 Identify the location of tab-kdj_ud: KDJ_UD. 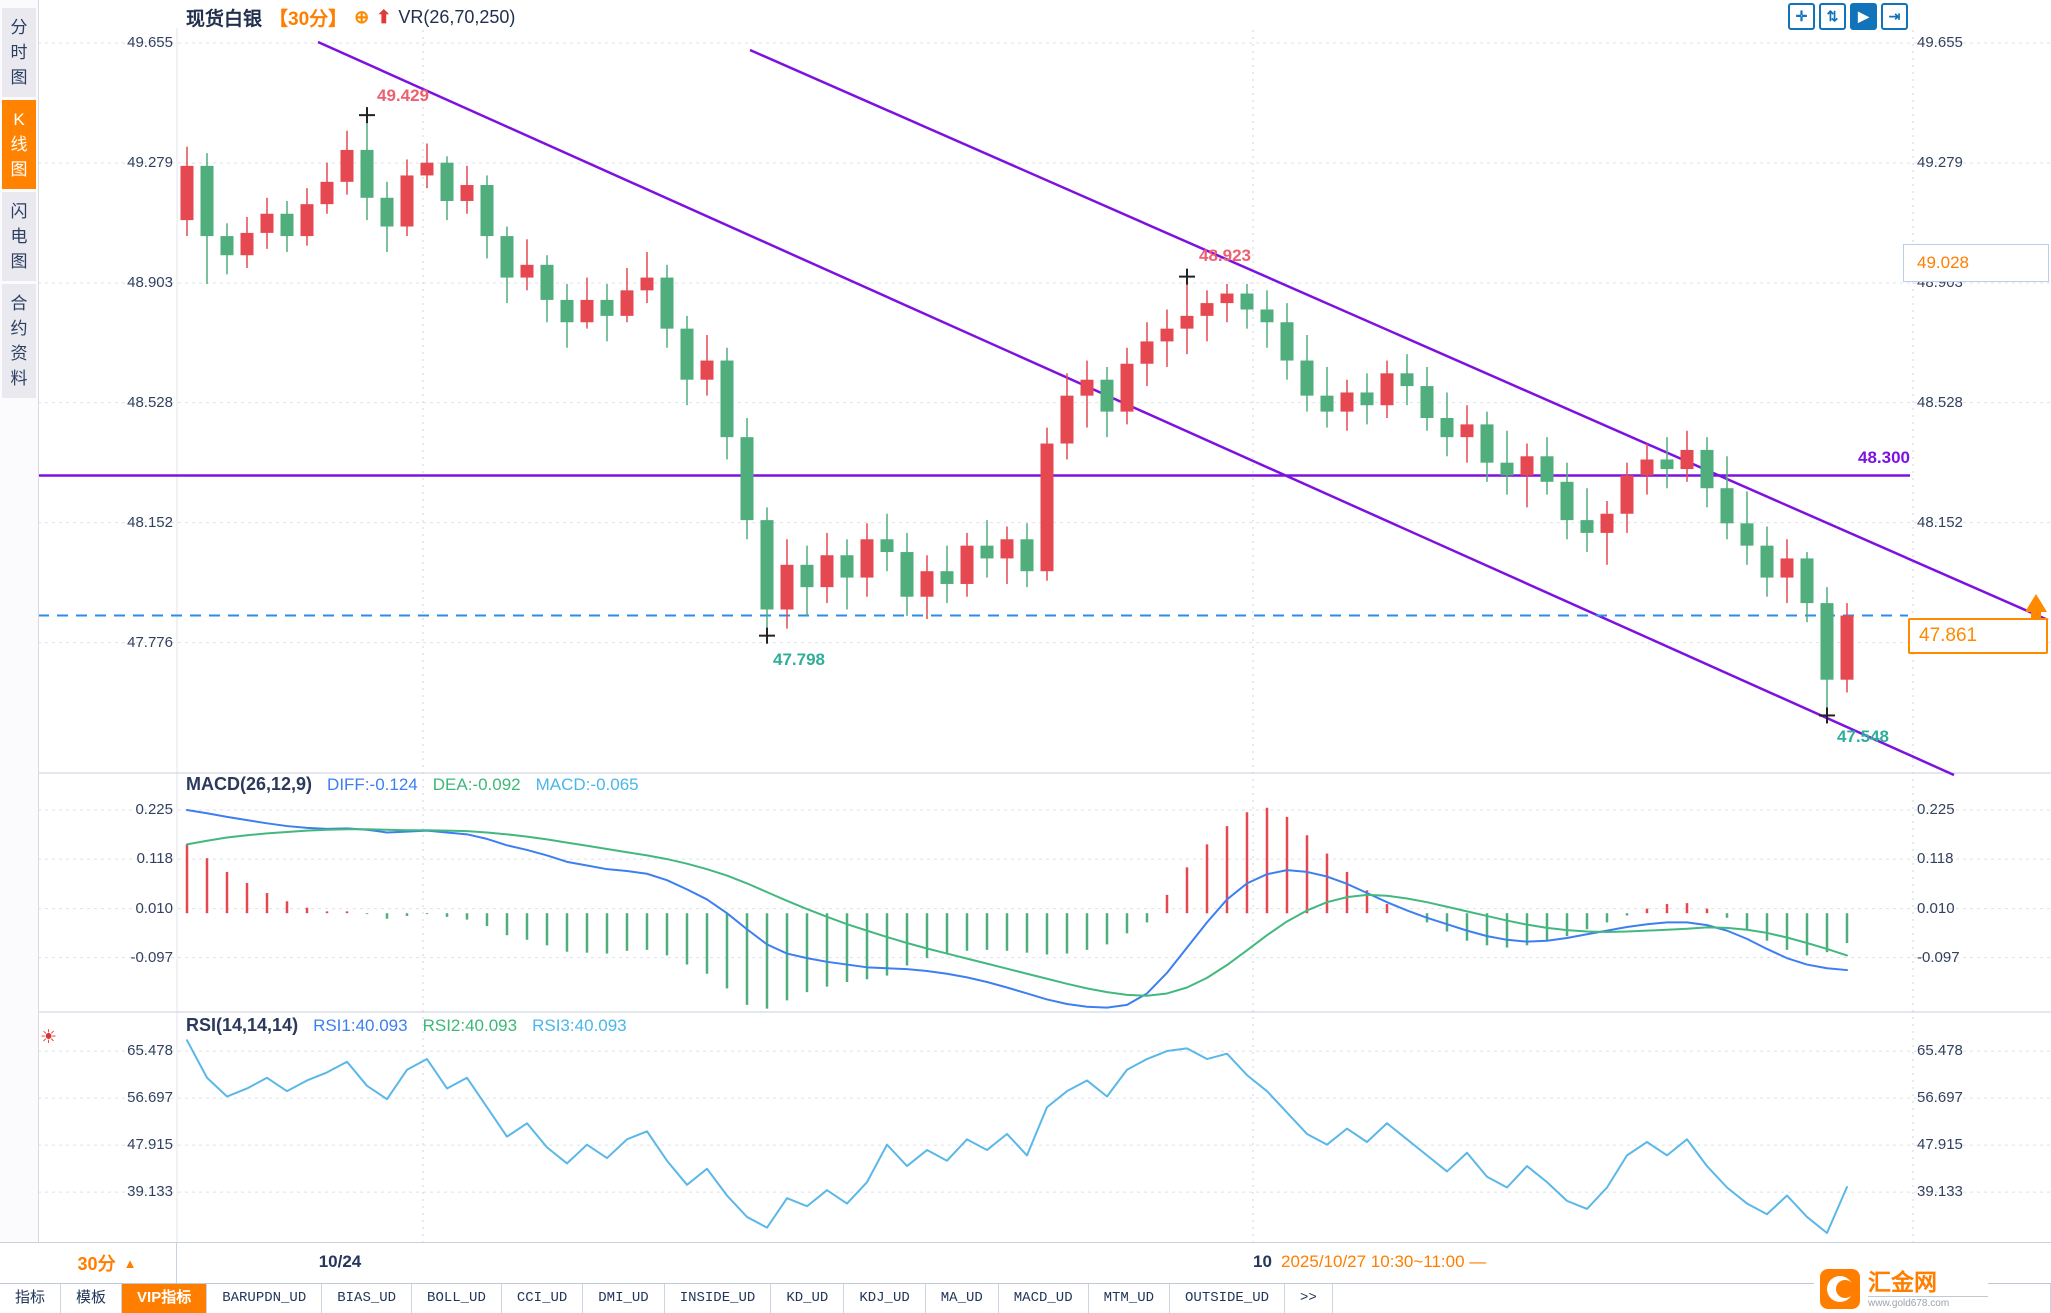
(885, 1298).